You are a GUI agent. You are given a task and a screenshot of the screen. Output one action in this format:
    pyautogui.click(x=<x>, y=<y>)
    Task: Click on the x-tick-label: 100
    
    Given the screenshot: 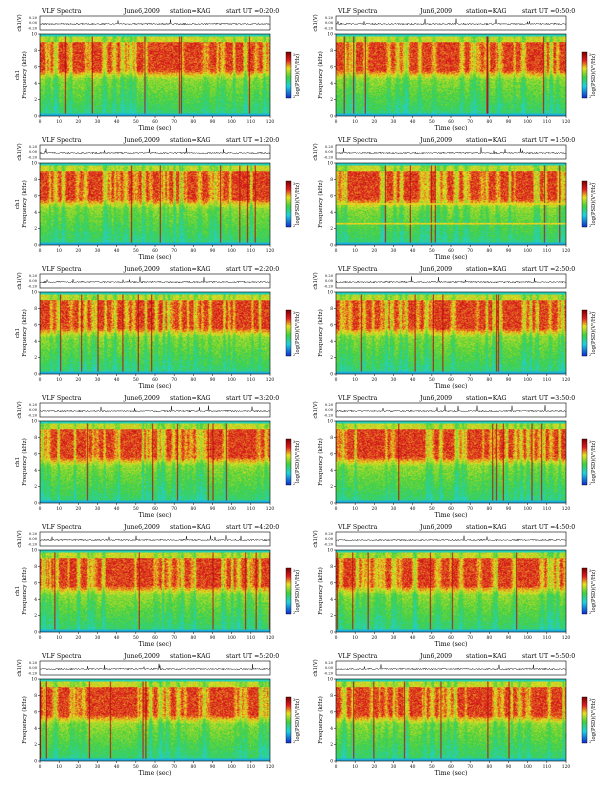 What is the action you would take?
    pyautogui.click(x=527, y=767)
    